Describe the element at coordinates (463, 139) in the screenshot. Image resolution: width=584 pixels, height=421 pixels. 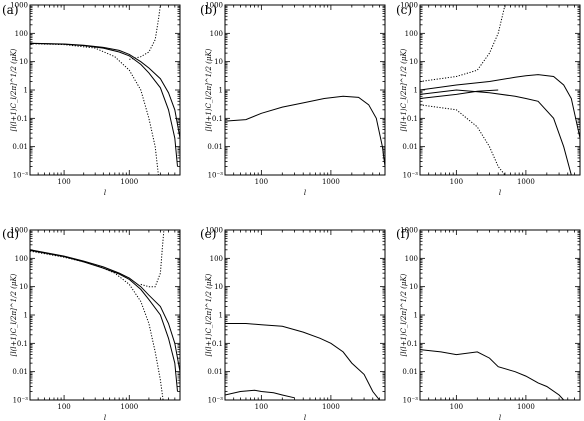
I see `series-5-line` at that location.